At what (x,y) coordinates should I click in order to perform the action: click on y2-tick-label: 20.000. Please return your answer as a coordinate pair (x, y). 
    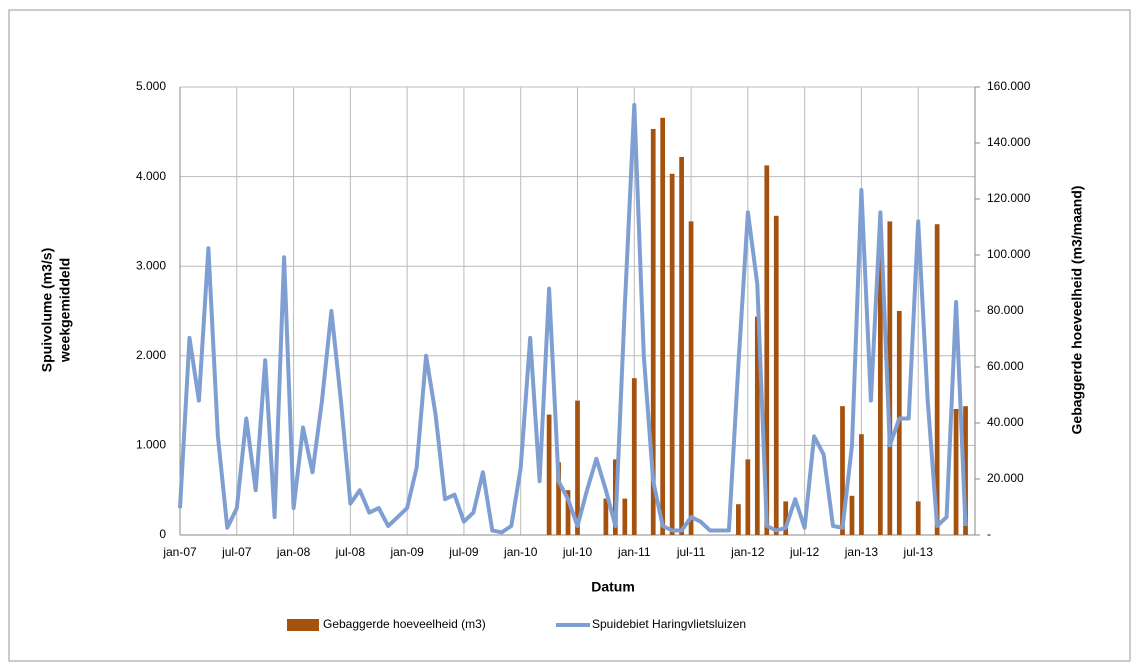
    Looking at the image, I should click on (1005, 478).